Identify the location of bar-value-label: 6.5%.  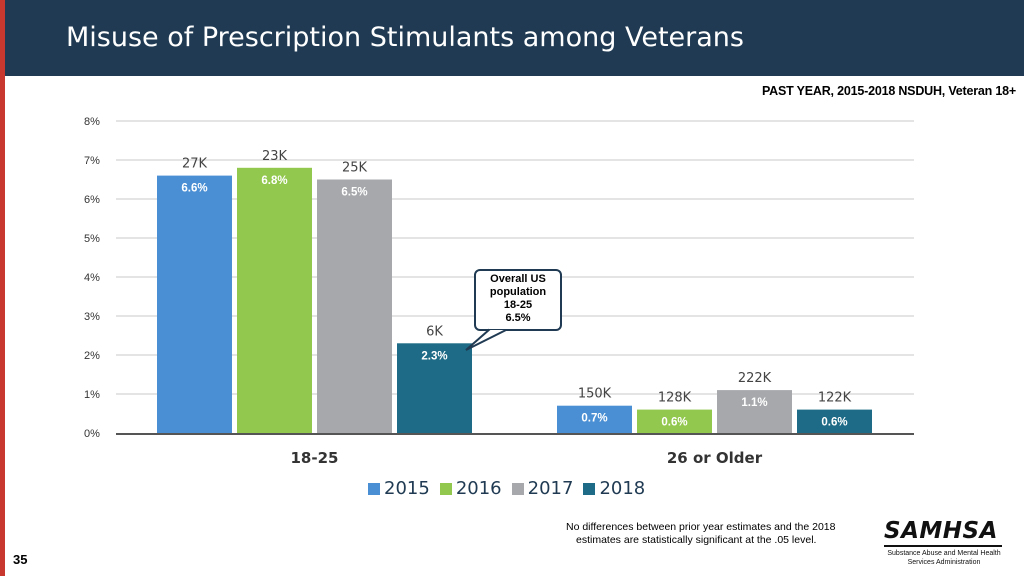
(354, 193).